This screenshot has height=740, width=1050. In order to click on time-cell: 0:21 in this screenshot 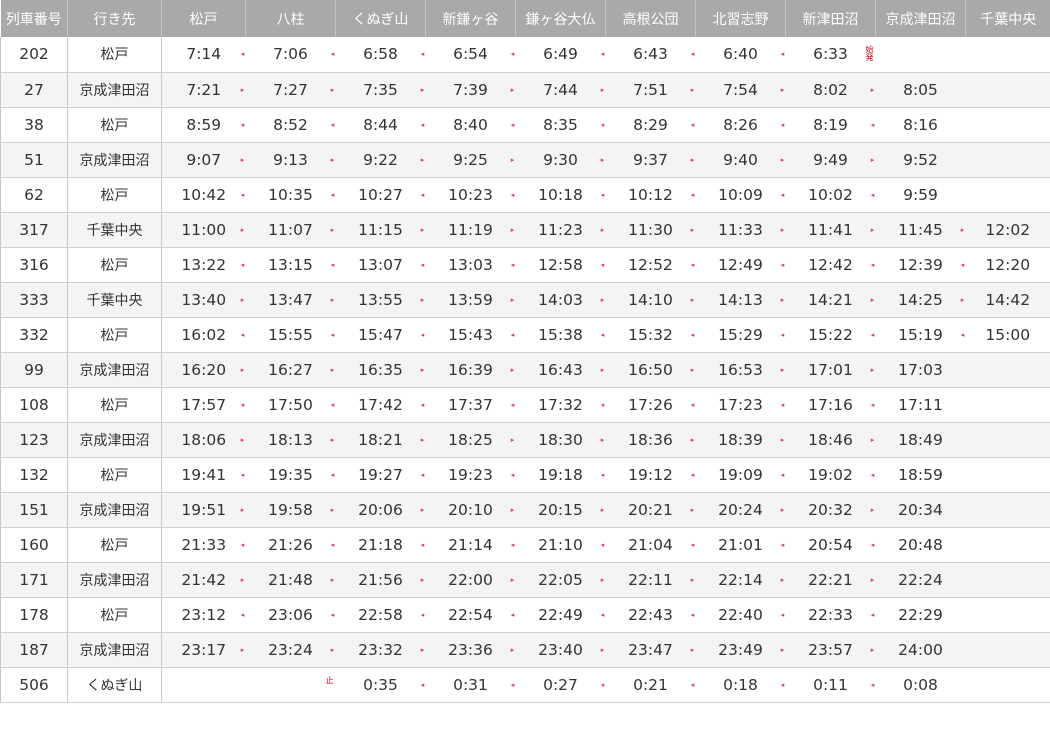, I will do `click(650, 685)`.